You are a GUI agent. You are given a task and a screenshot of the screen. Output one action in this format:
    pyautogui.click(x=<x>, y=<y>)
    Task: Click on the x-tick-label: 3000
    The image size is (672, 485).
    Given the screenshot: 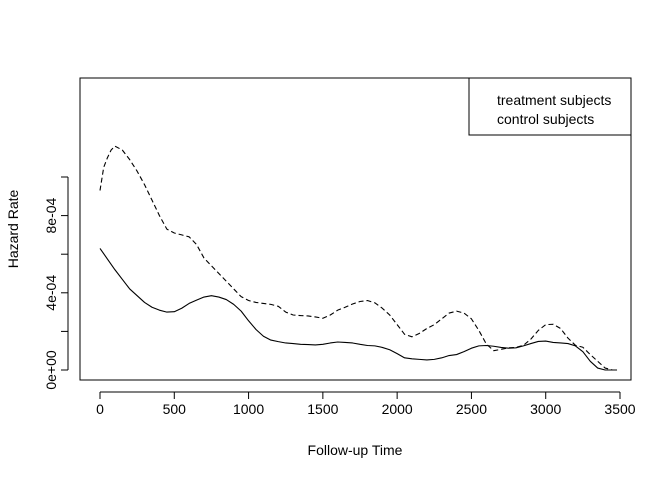 What is the action you would take?
    pyautogui.click(x=545, y=409)
    